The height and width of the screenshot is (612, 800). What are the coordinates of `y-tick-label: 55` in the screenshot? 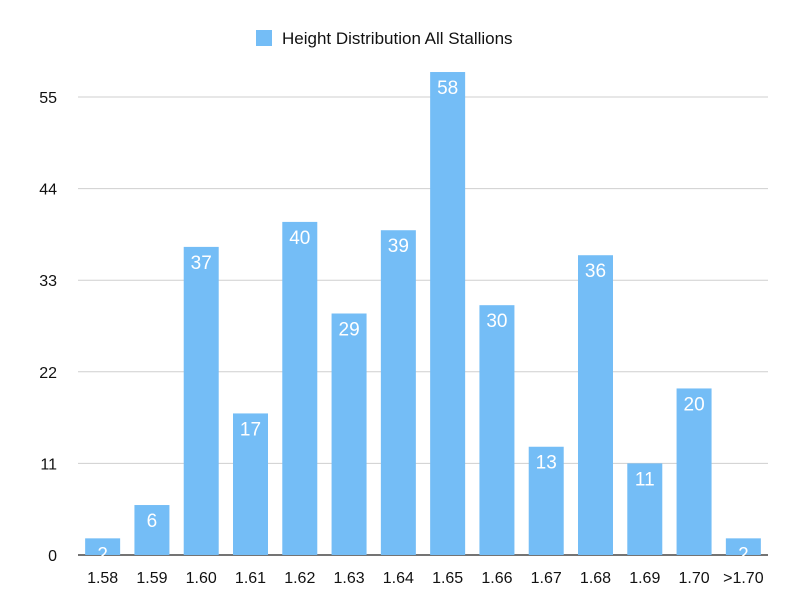 It's located at (48, 98).